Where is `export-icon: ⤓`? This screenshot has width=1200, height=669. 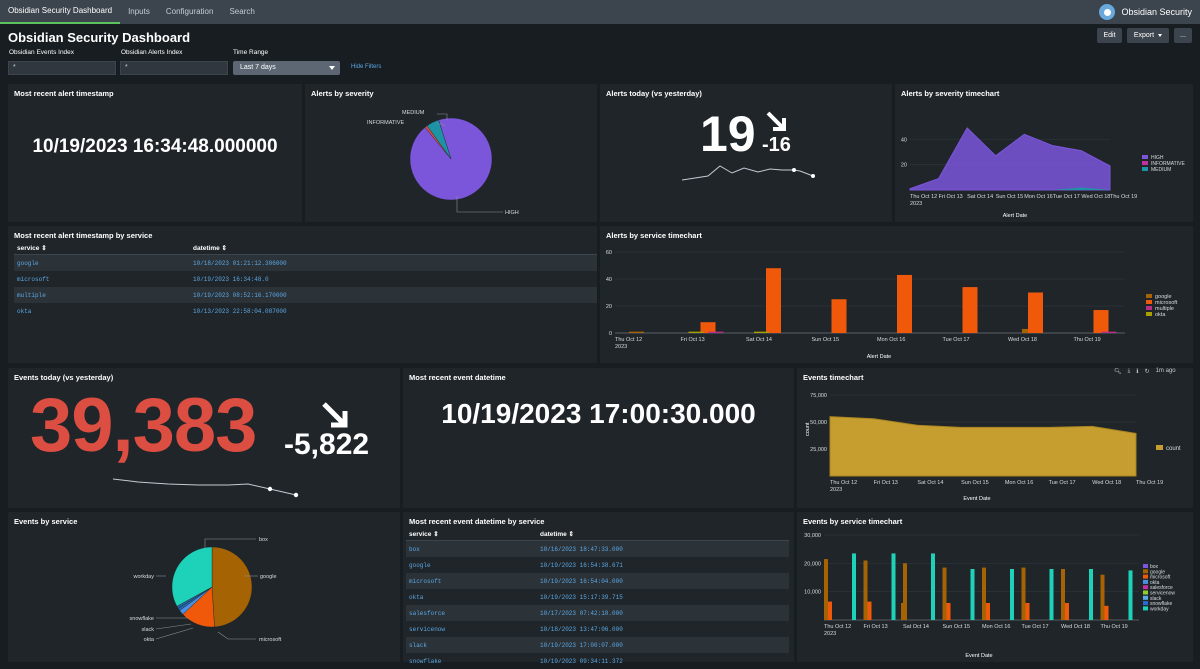 export-icon: ⤓ is located at coordinates (1129, 370).